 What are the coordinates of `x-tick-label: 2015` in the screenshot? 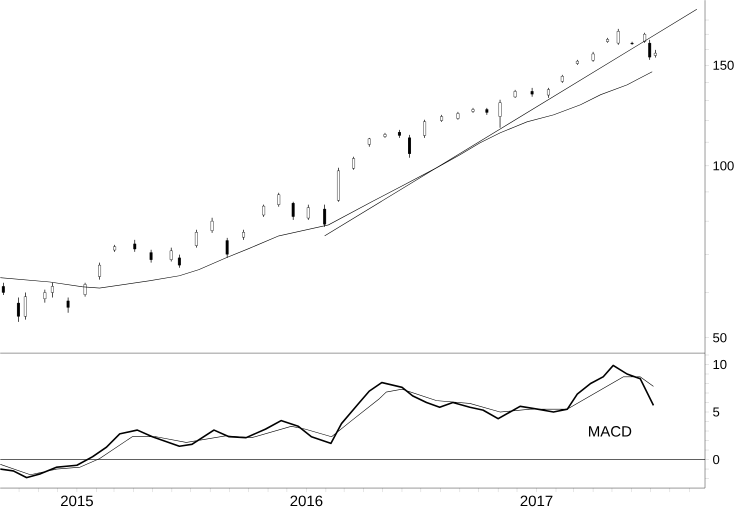 It's located at (76, 501).